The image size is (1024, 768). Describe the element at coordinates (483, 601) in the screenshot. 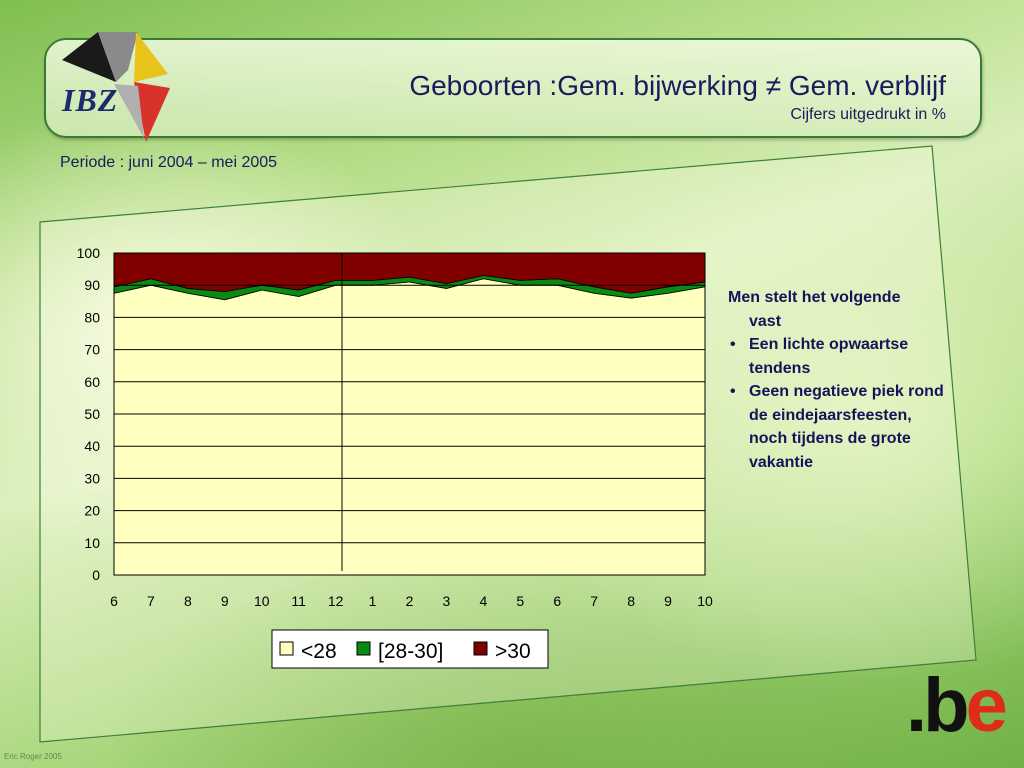

I see `x-tick-label: 4` at that location.